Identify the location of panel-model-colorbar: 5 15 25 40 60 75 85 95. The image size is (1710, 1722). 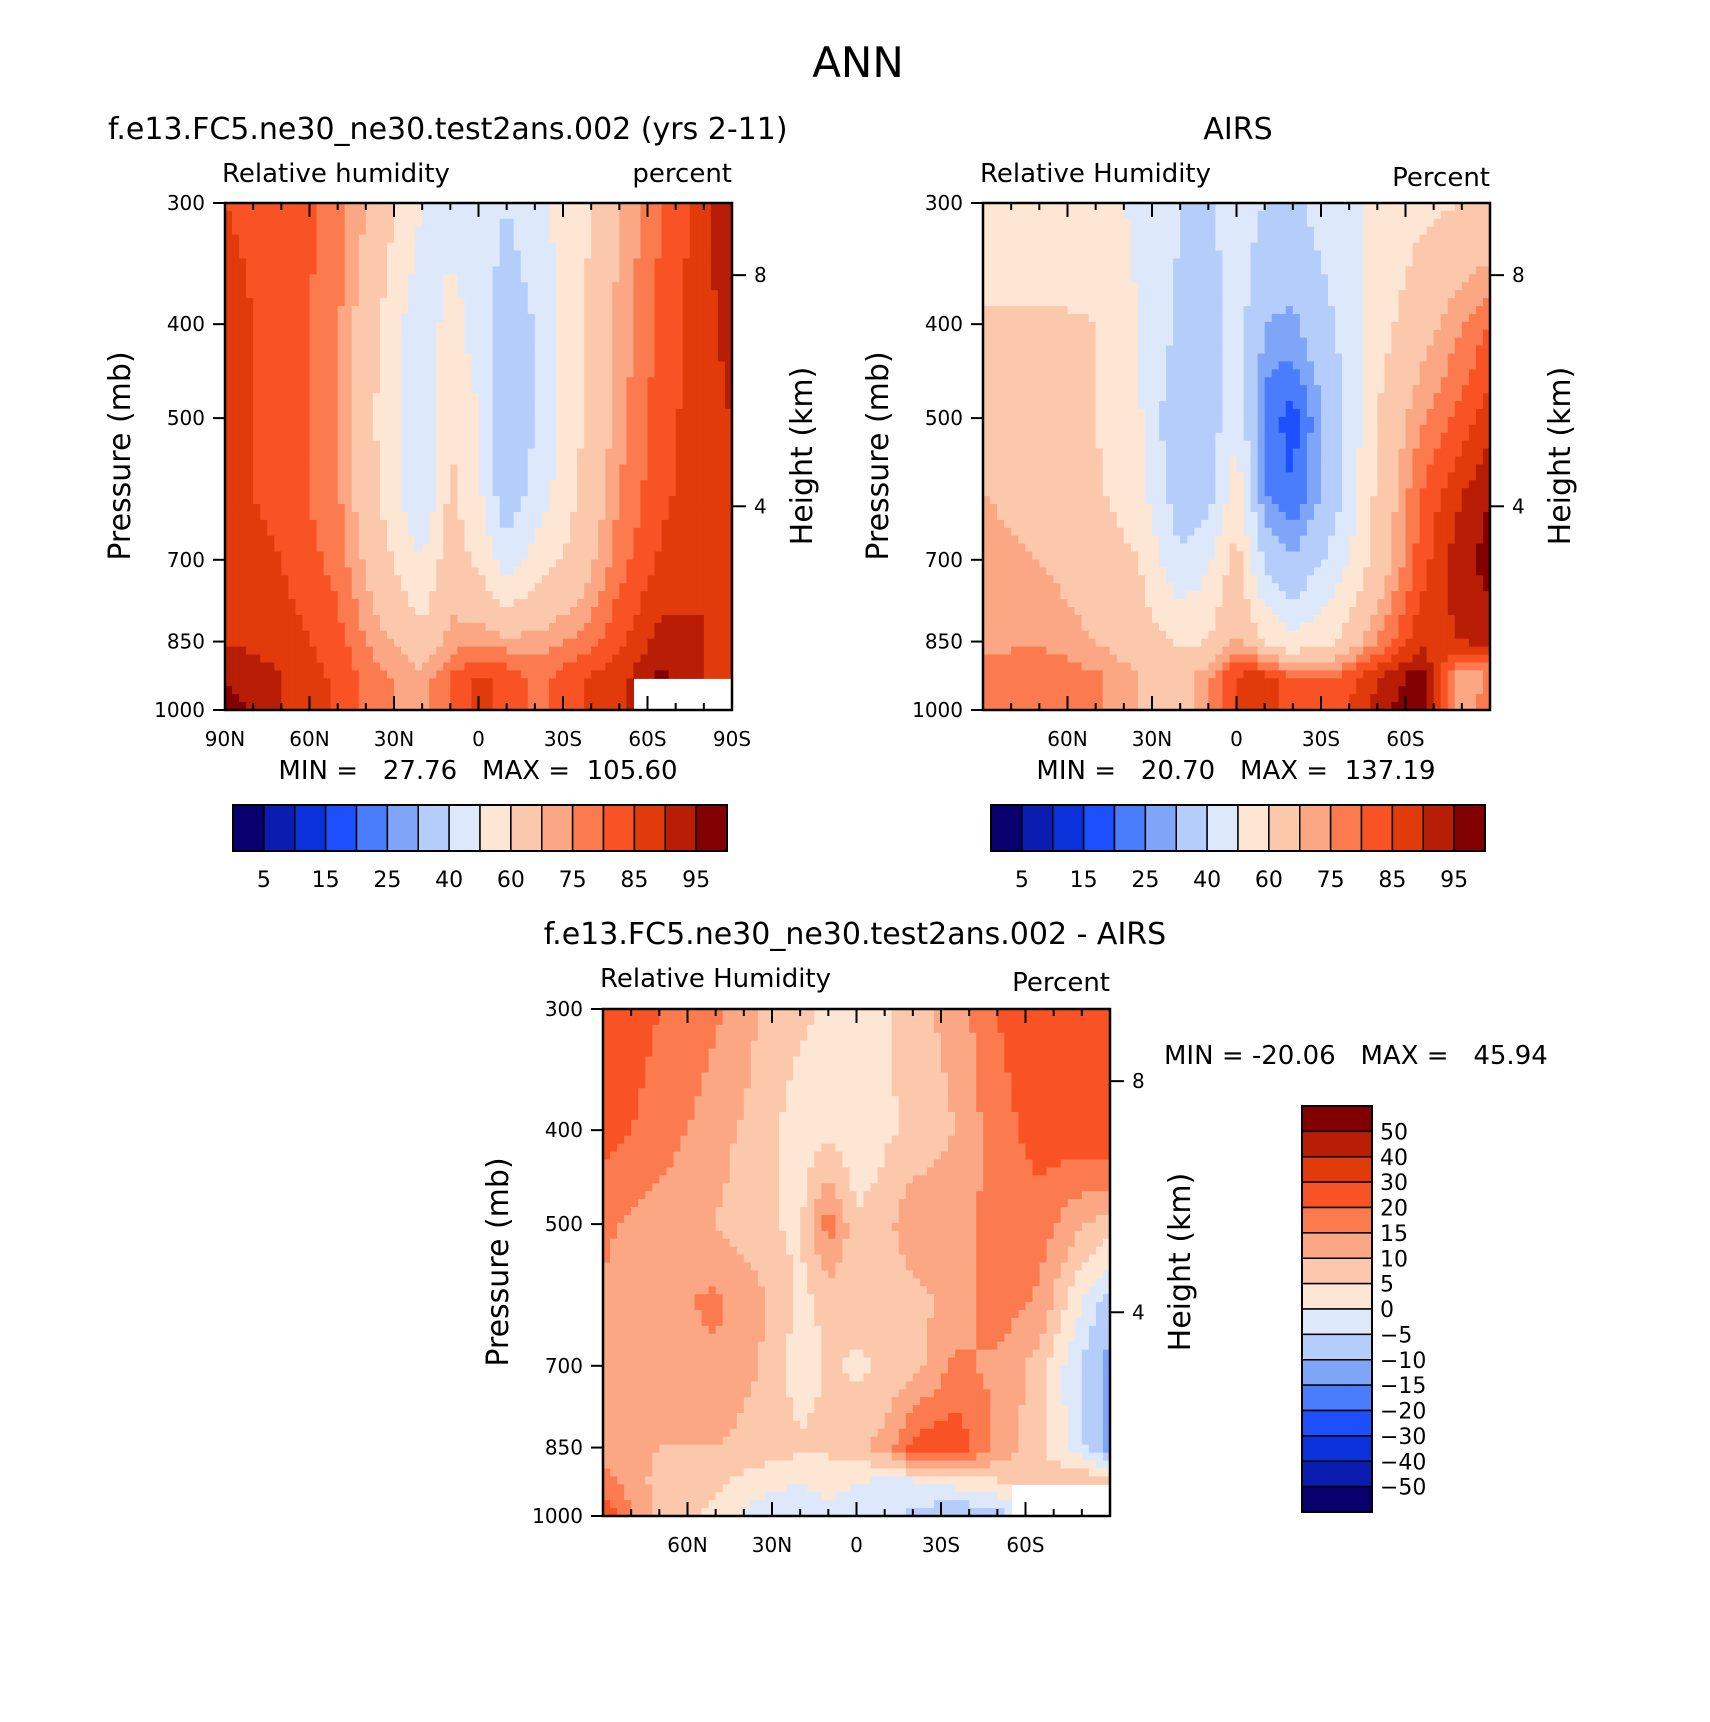
(480, 848).